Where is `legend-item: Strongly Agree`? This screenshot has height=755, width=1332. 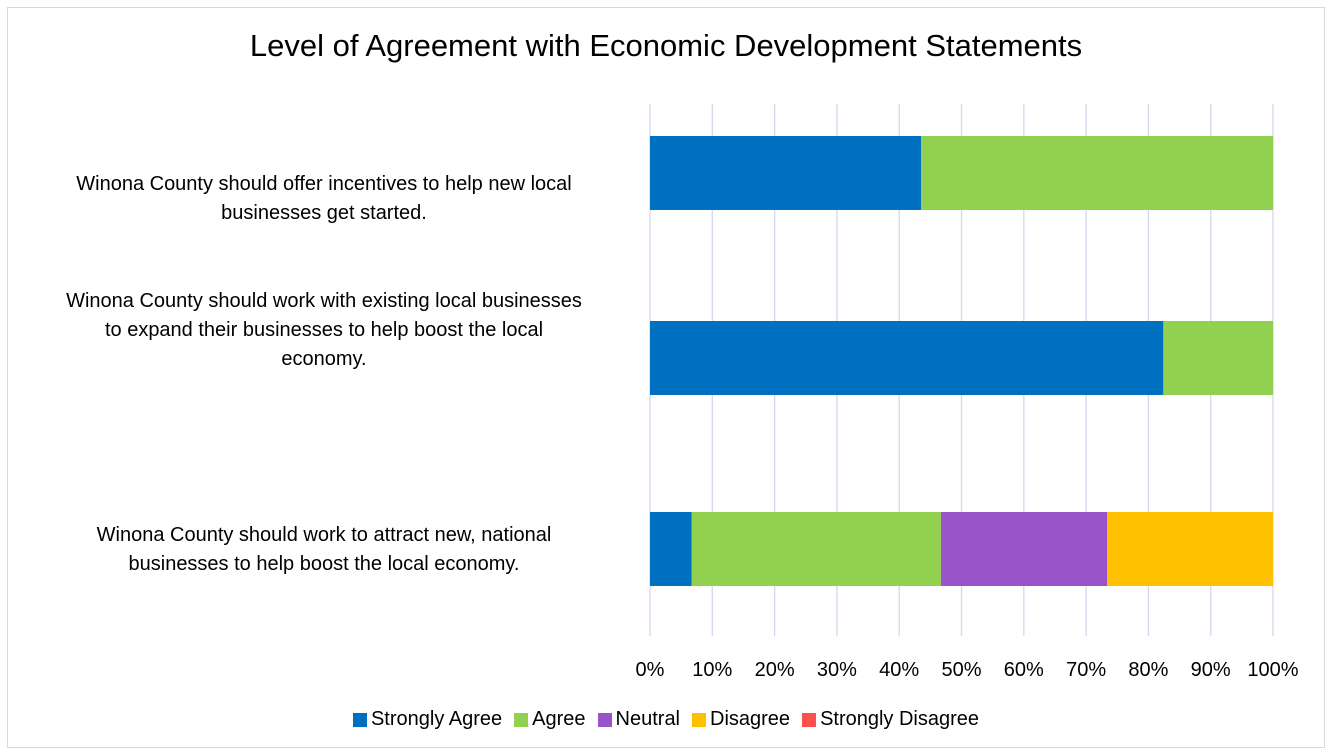
legend-item: Strongly Agree is located at coordinates (427, 719).